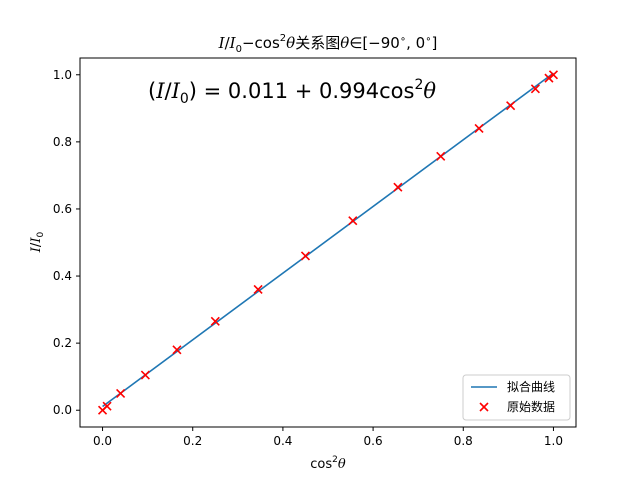 The width and height of the screenshot is (640, 480). I want to click on x-tick-label: 0.6, so click(373, 441).